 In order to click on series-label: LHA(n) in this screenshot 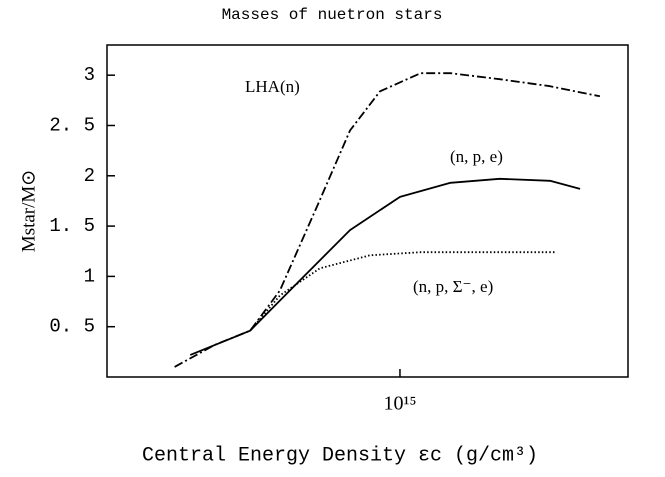, I will do `click(272, 86)`.